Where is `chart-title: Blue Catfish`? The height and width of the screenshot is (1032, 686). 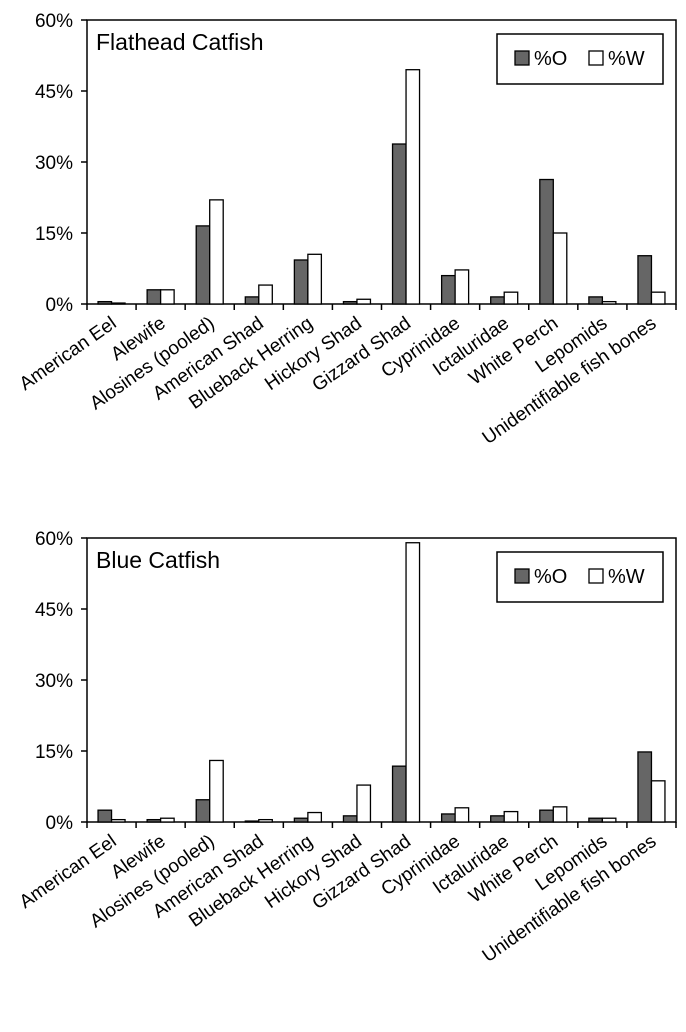 chart-title: Blue Catfish is located at coordinates (158, 560).